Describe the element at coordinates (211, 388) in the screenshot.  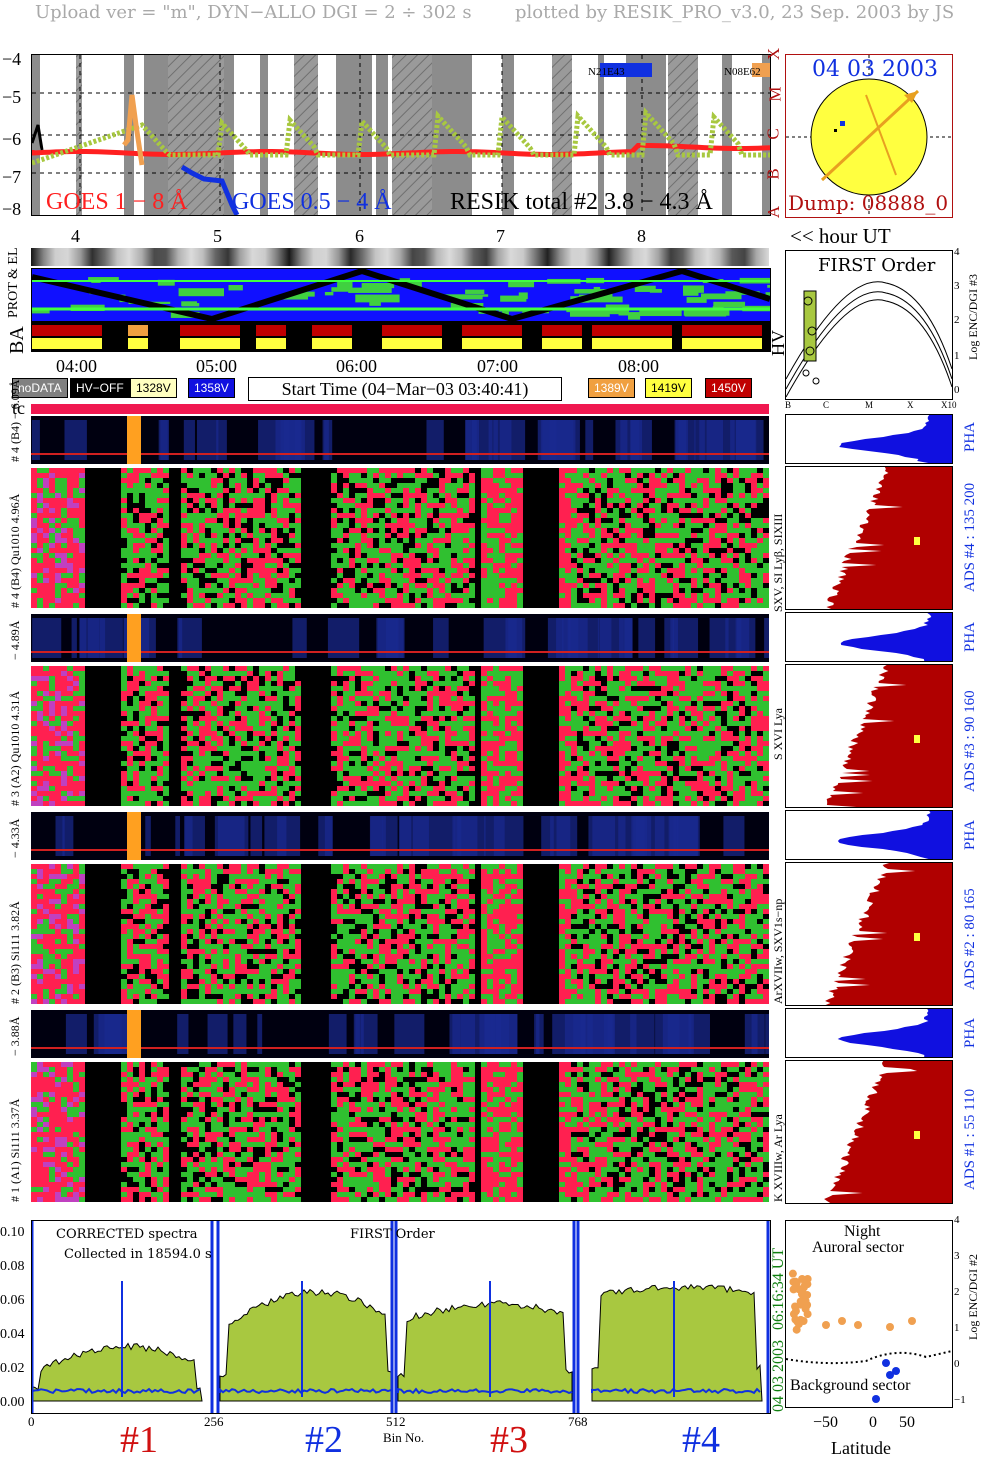
I see `legend-1358v: 1358V` at that location.